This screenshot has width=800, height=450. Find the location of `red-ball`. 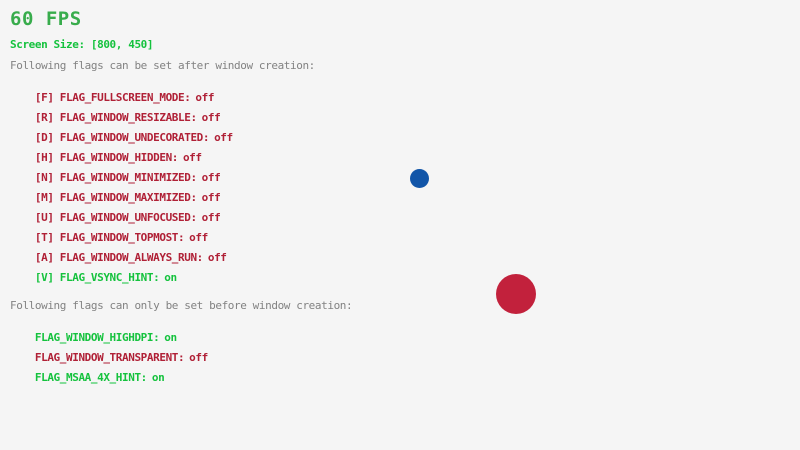

red-ball is located at coordinates (516, 294).